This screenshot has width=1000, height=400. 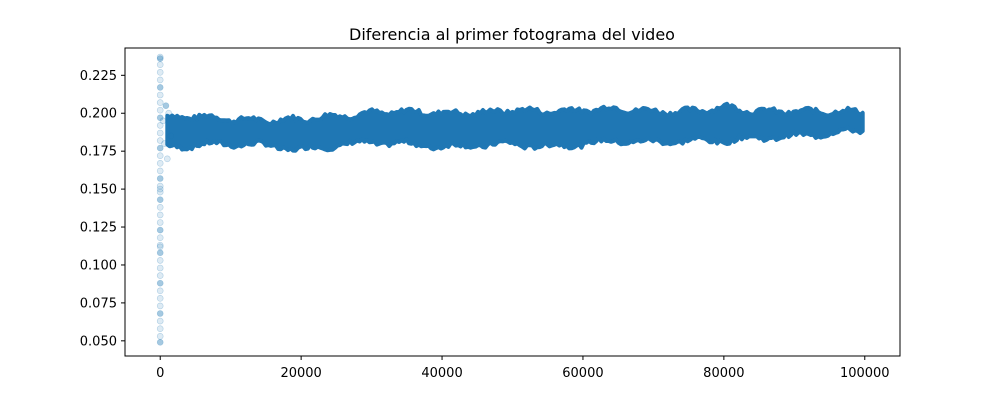 I want to click on x-axis: 0 20000 40000 60000 80000 100000, so click(x=523, y=368).